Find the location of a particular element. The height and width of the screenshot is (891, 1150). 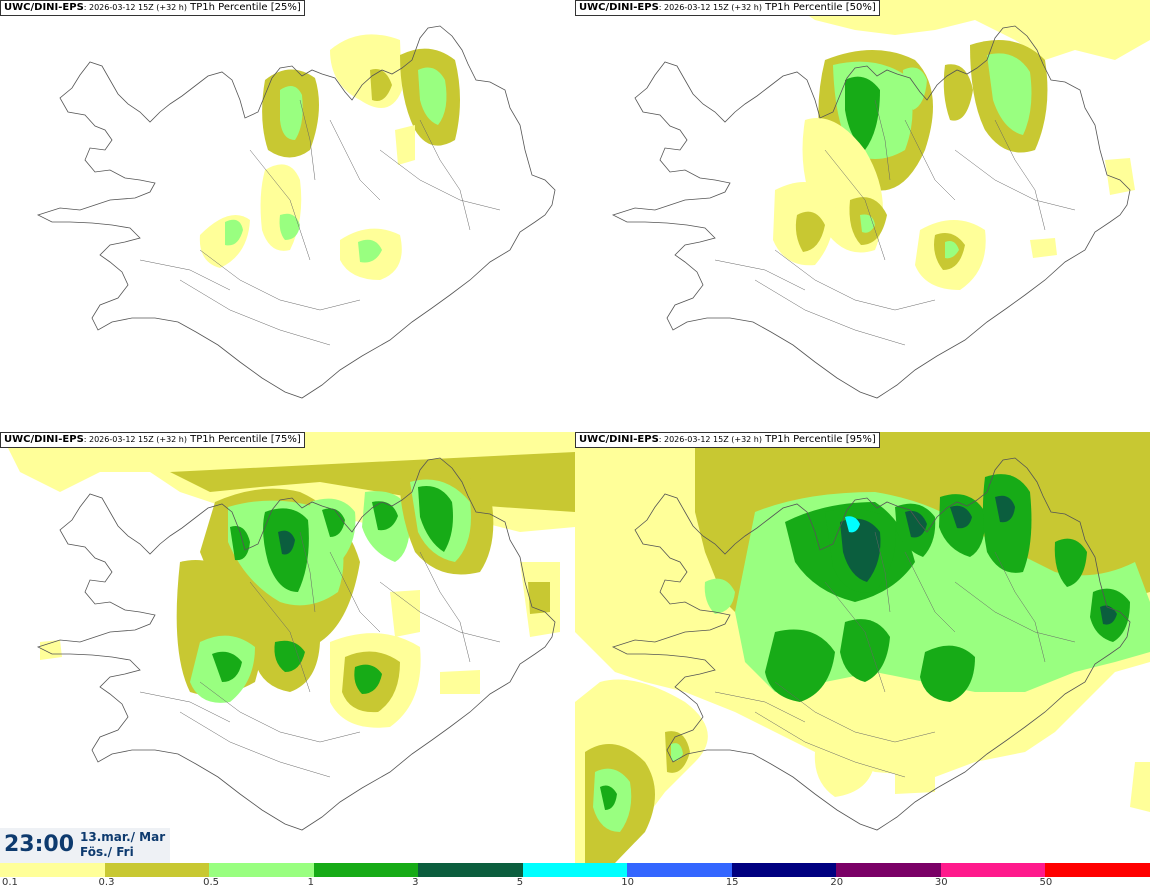

legend-tick-label: 30 is located at coordinates (941, 882).